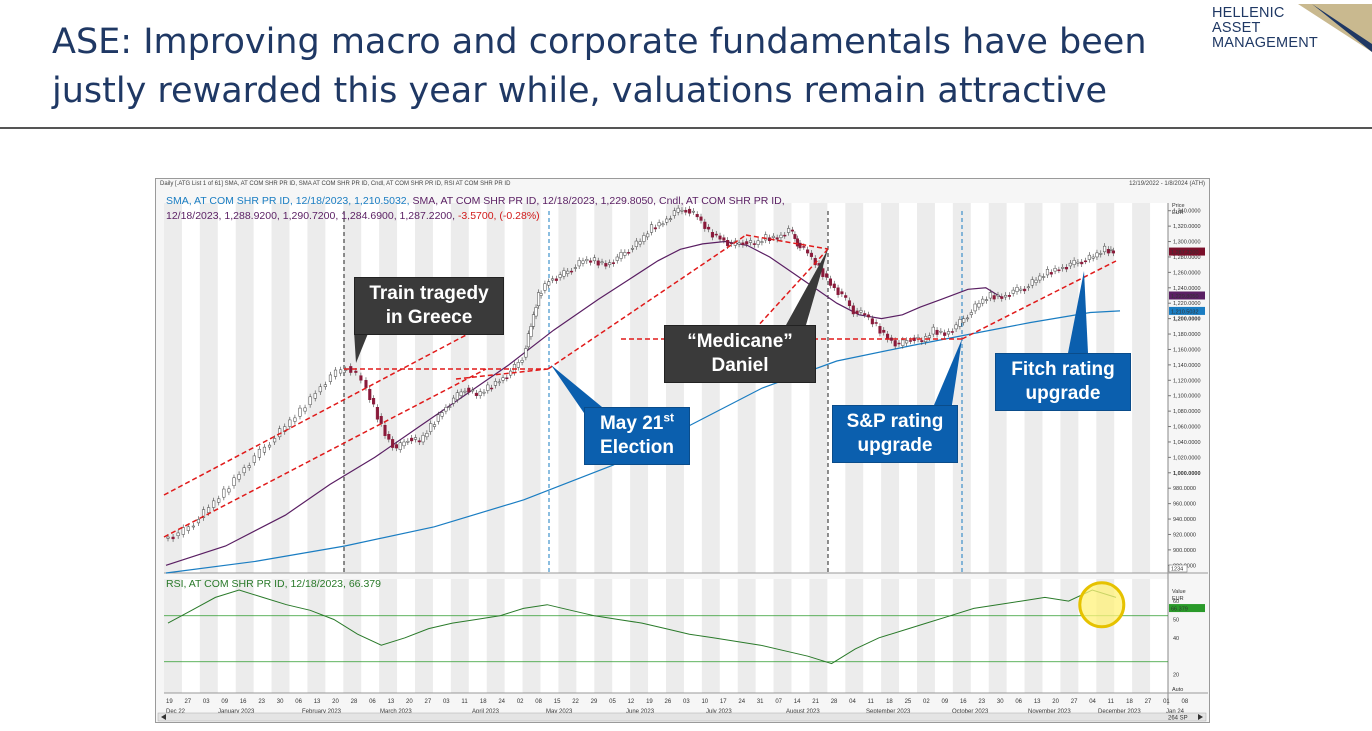  Describe the element at coordinates (1179, 592) in the screenshot. I see `rsi-axis-title: Value` at that location.